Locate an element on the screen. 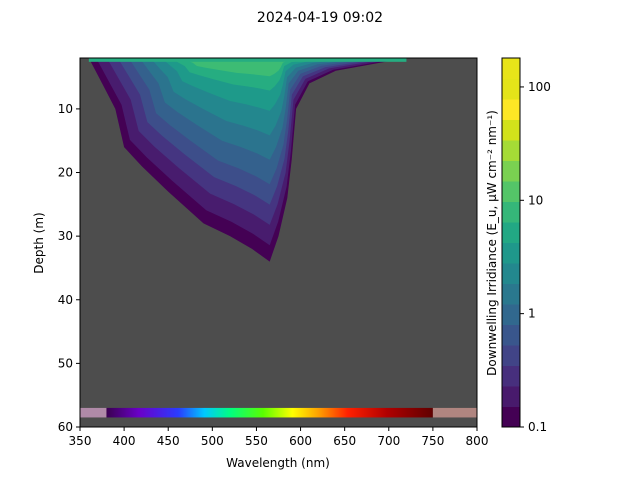 This screenshot has height=480, width=640. x-tick-label: 750 is located at coordinates (432, 441).